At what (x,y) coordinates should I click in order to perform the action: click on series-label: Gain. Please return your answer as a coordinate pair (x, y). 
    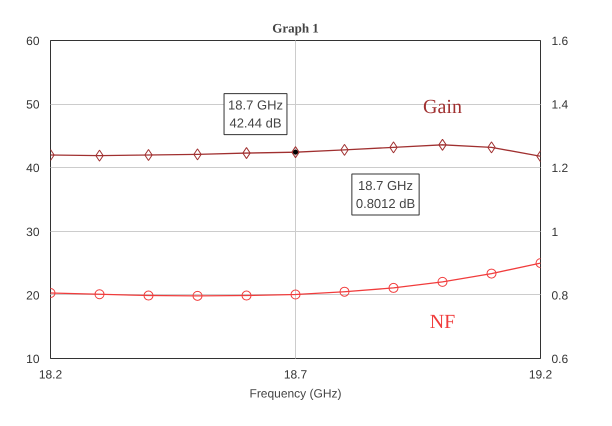
    Looking at the image, I should click on (442, 107).